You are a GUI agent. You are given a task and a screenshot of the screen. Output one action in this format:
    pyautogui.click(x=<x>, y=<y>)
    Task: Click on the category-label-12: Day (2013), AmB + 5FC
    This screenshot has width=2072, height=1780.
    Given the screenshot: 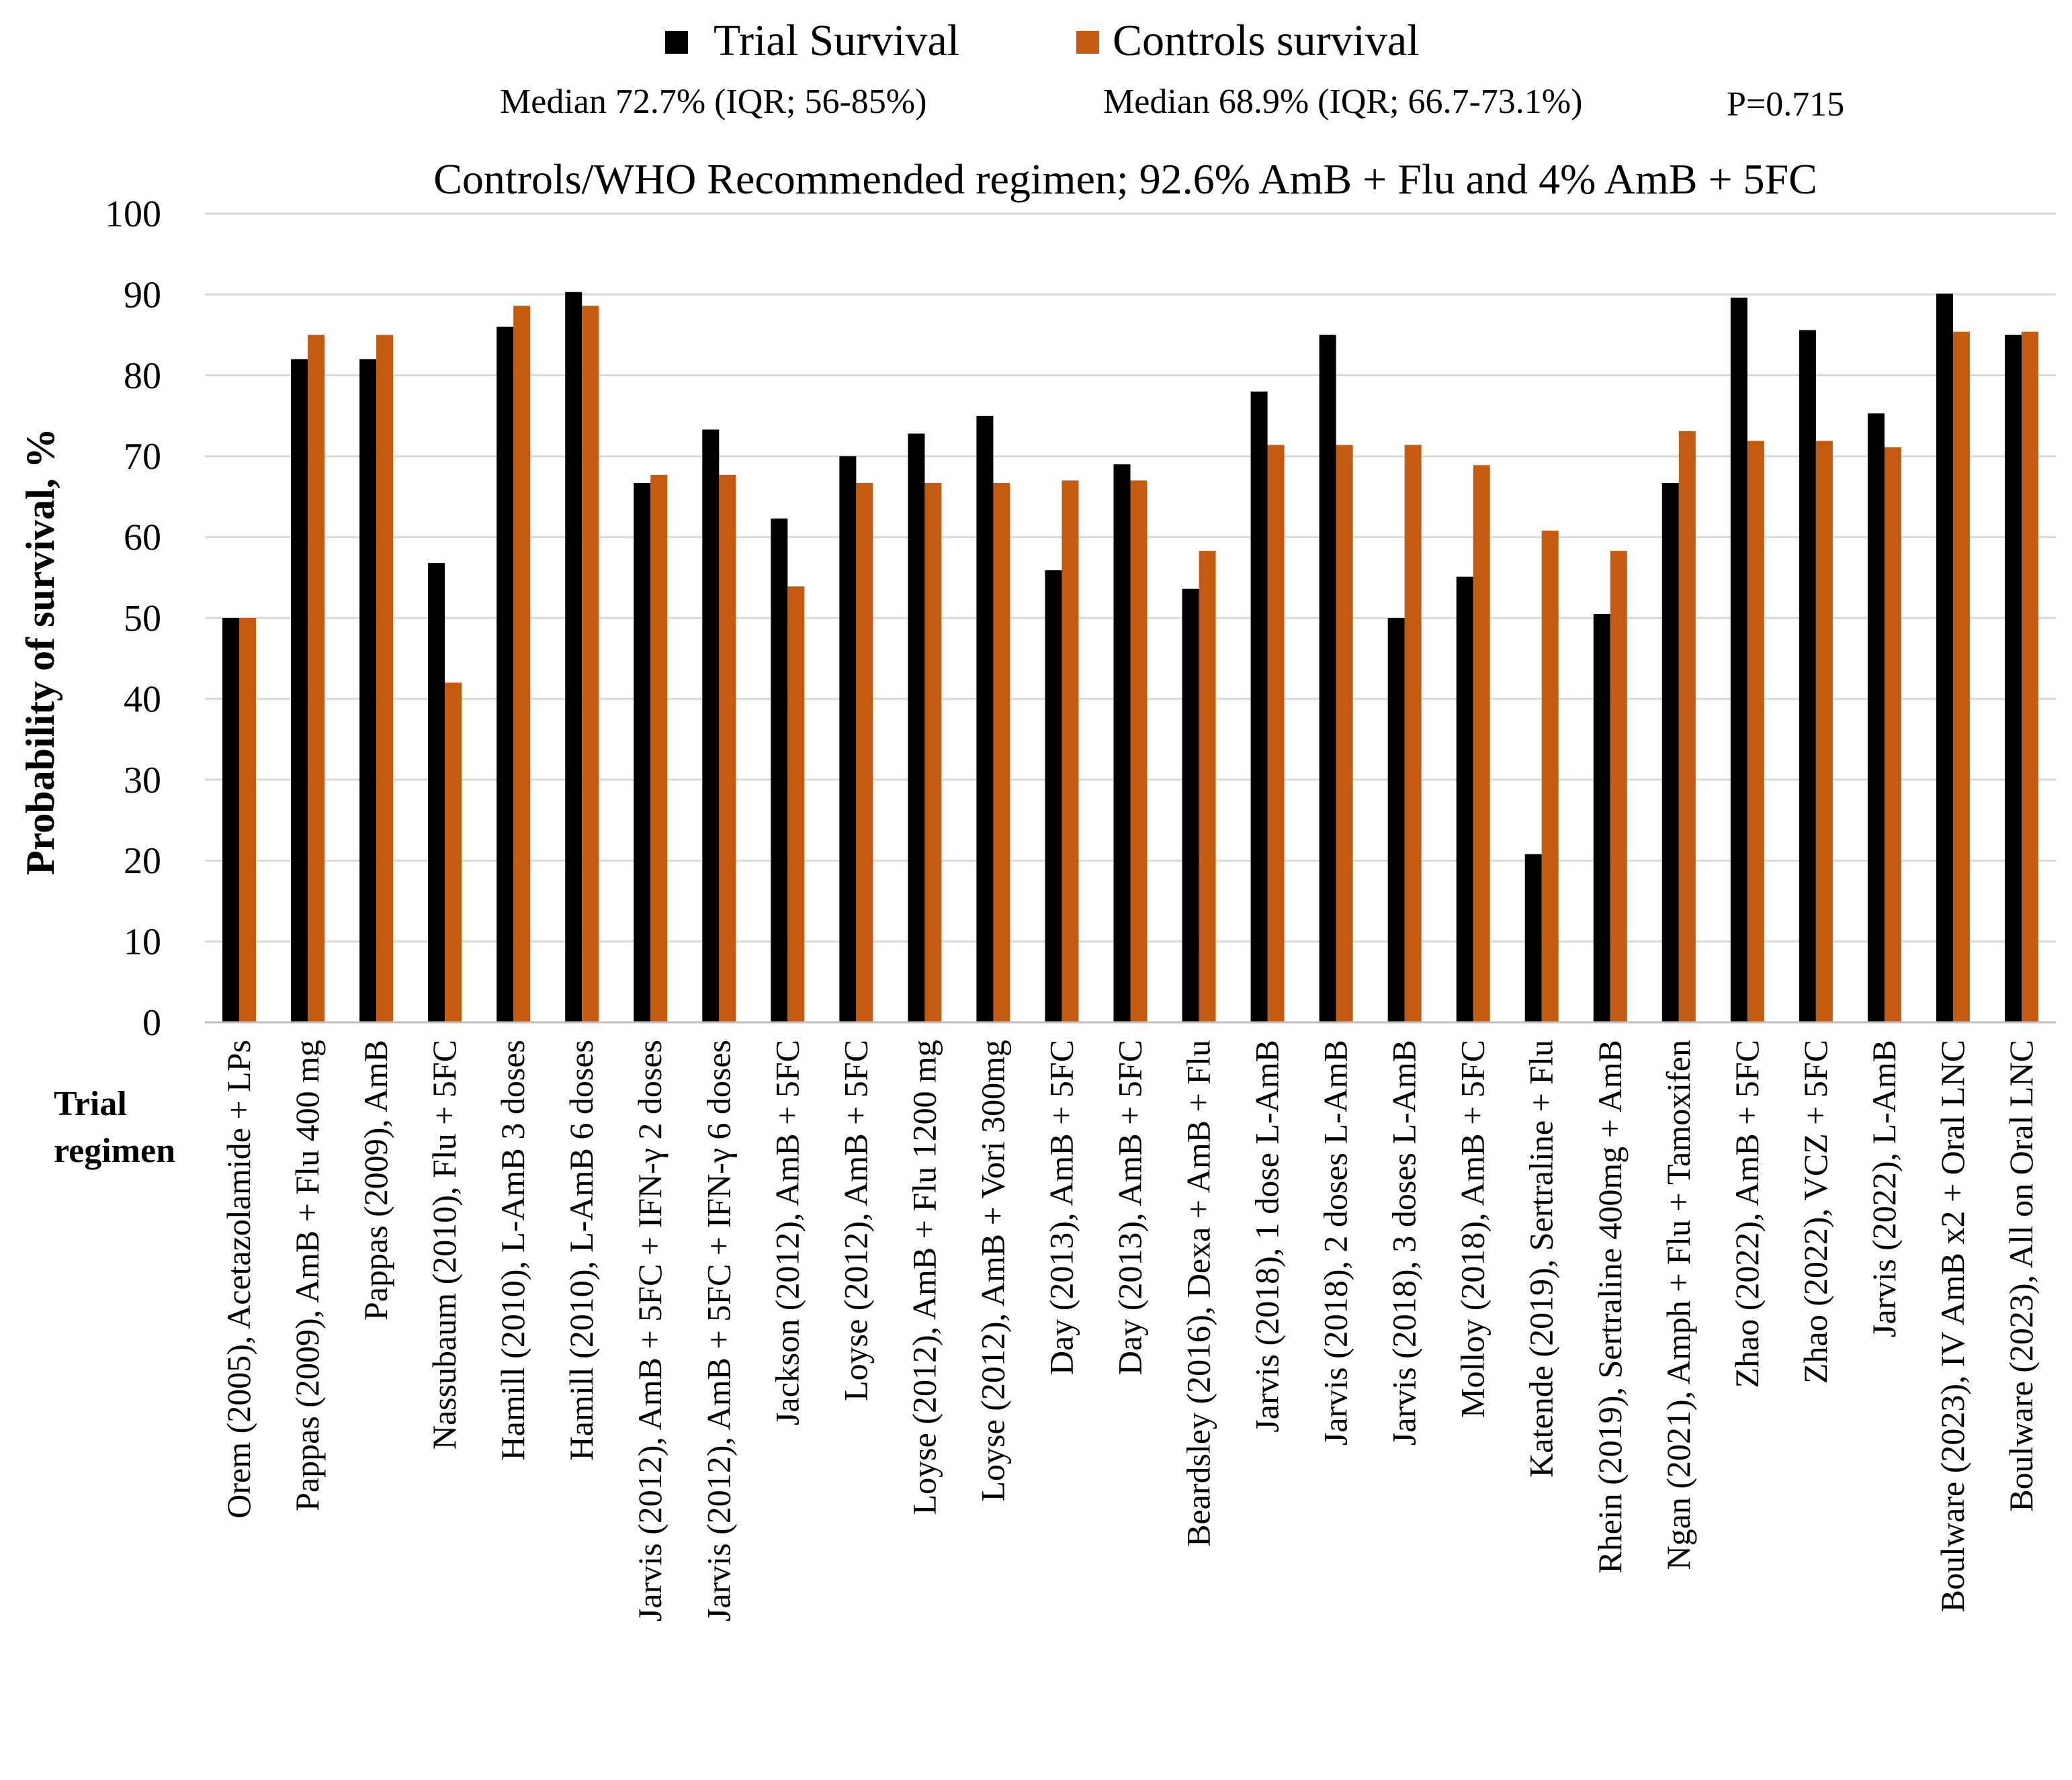 What is the action you would take?
    pyautogui.click(x=1061, y=1207)
    